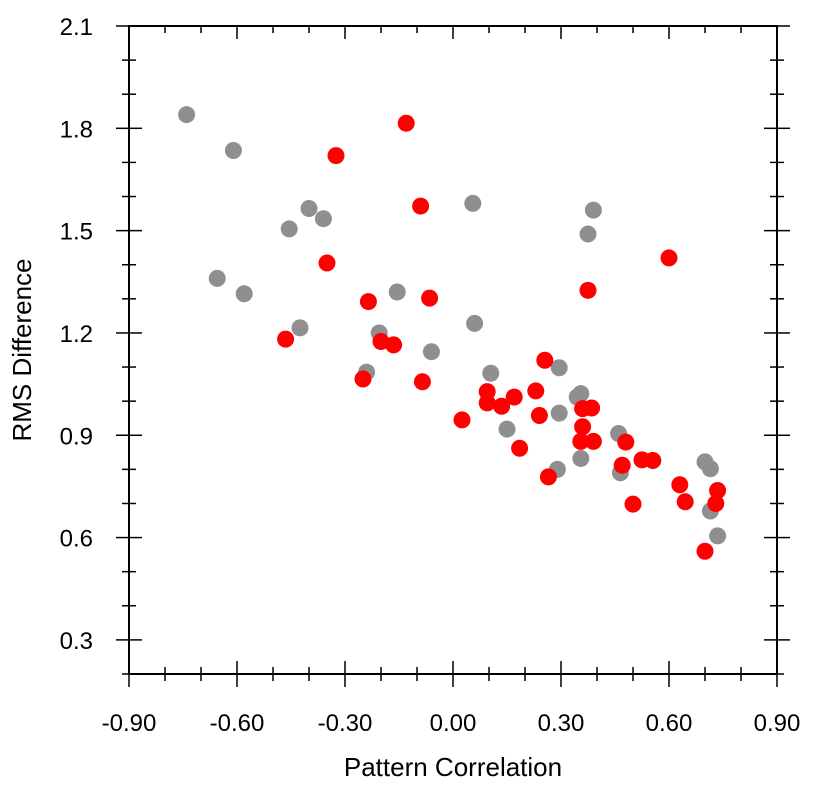 Image resolution: width=813 pixels, height=786 pixels. I want to click on y-axis-label: RMS Difference, so click(22, 349).